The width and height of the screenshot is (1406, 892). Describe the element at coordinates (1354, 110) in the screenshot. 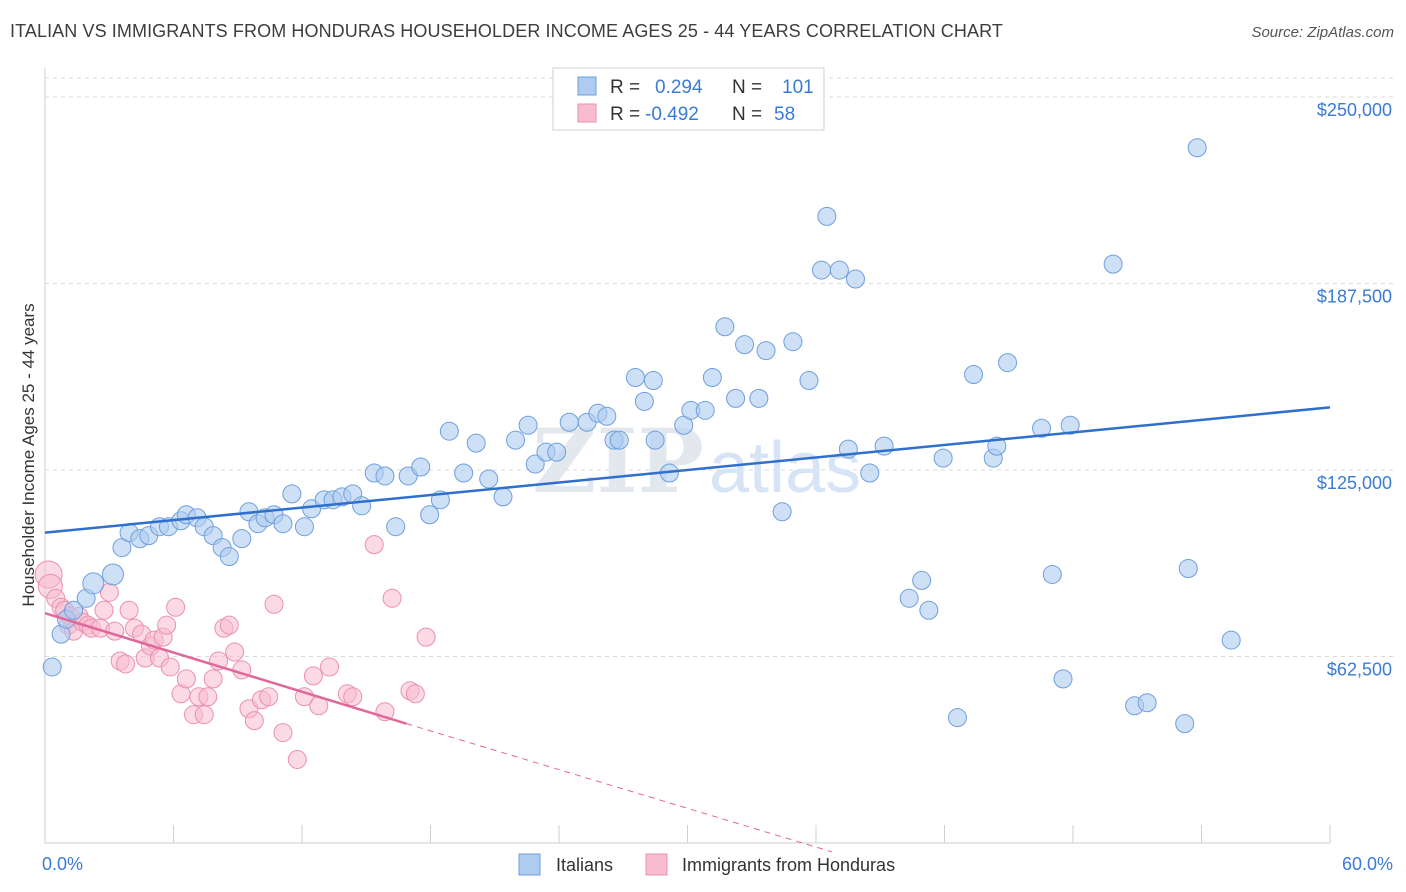

I see `y-tick-label: $250,000` at that location.